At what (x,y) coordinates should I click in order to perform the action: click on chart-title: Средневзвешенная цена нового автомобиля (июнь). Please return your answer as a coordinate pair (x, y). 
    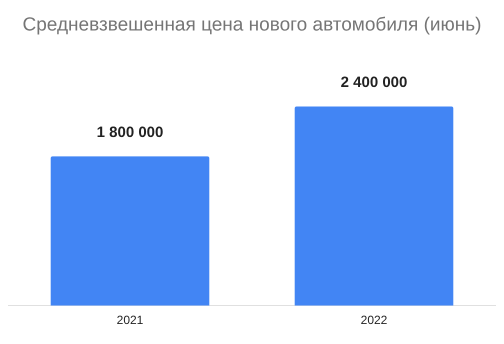
    Looking at the image, I should click on (252, 25).